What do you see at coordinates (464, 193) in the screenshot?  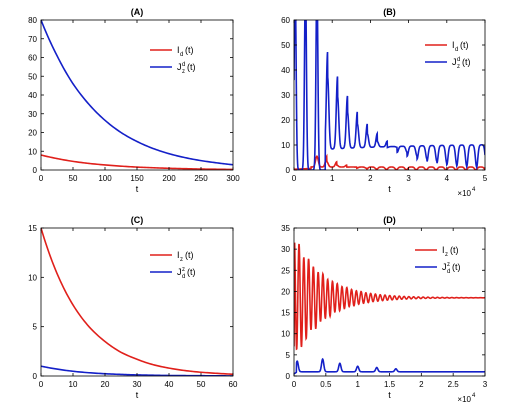 I see `x-multiplier: ×10` at bounding box center [464, 193].